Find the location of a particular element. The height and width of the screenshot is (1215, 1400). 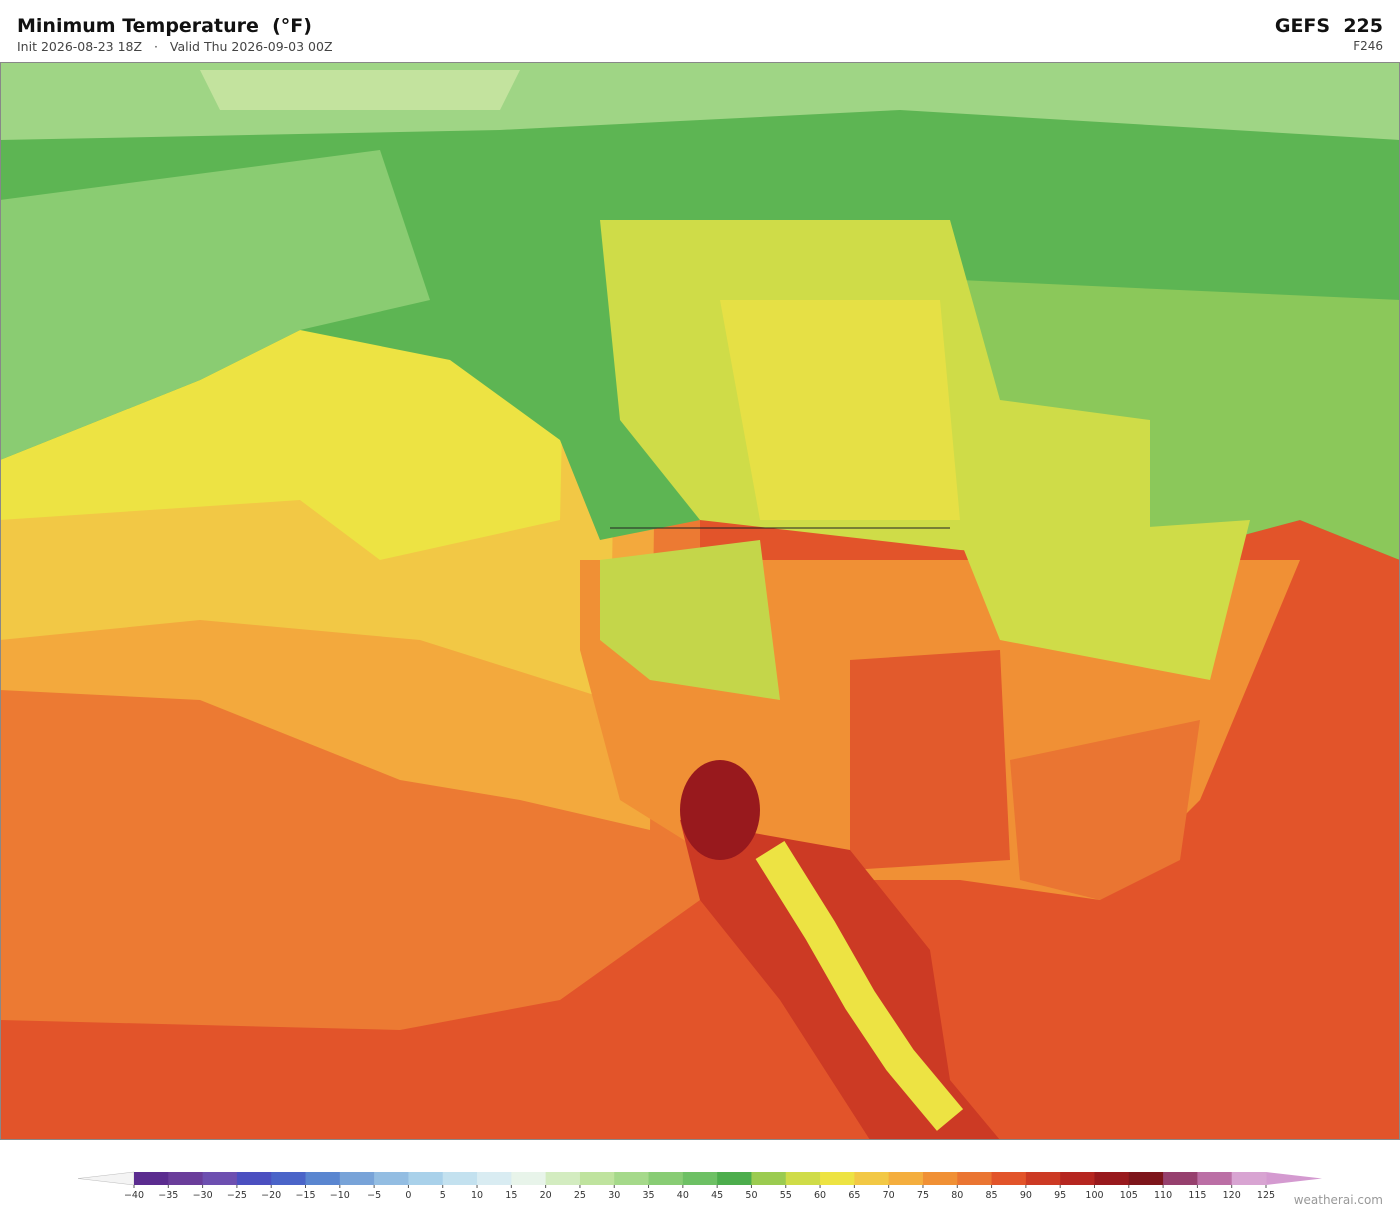

tick-label: 35 is located at coordinates (648, 1195).